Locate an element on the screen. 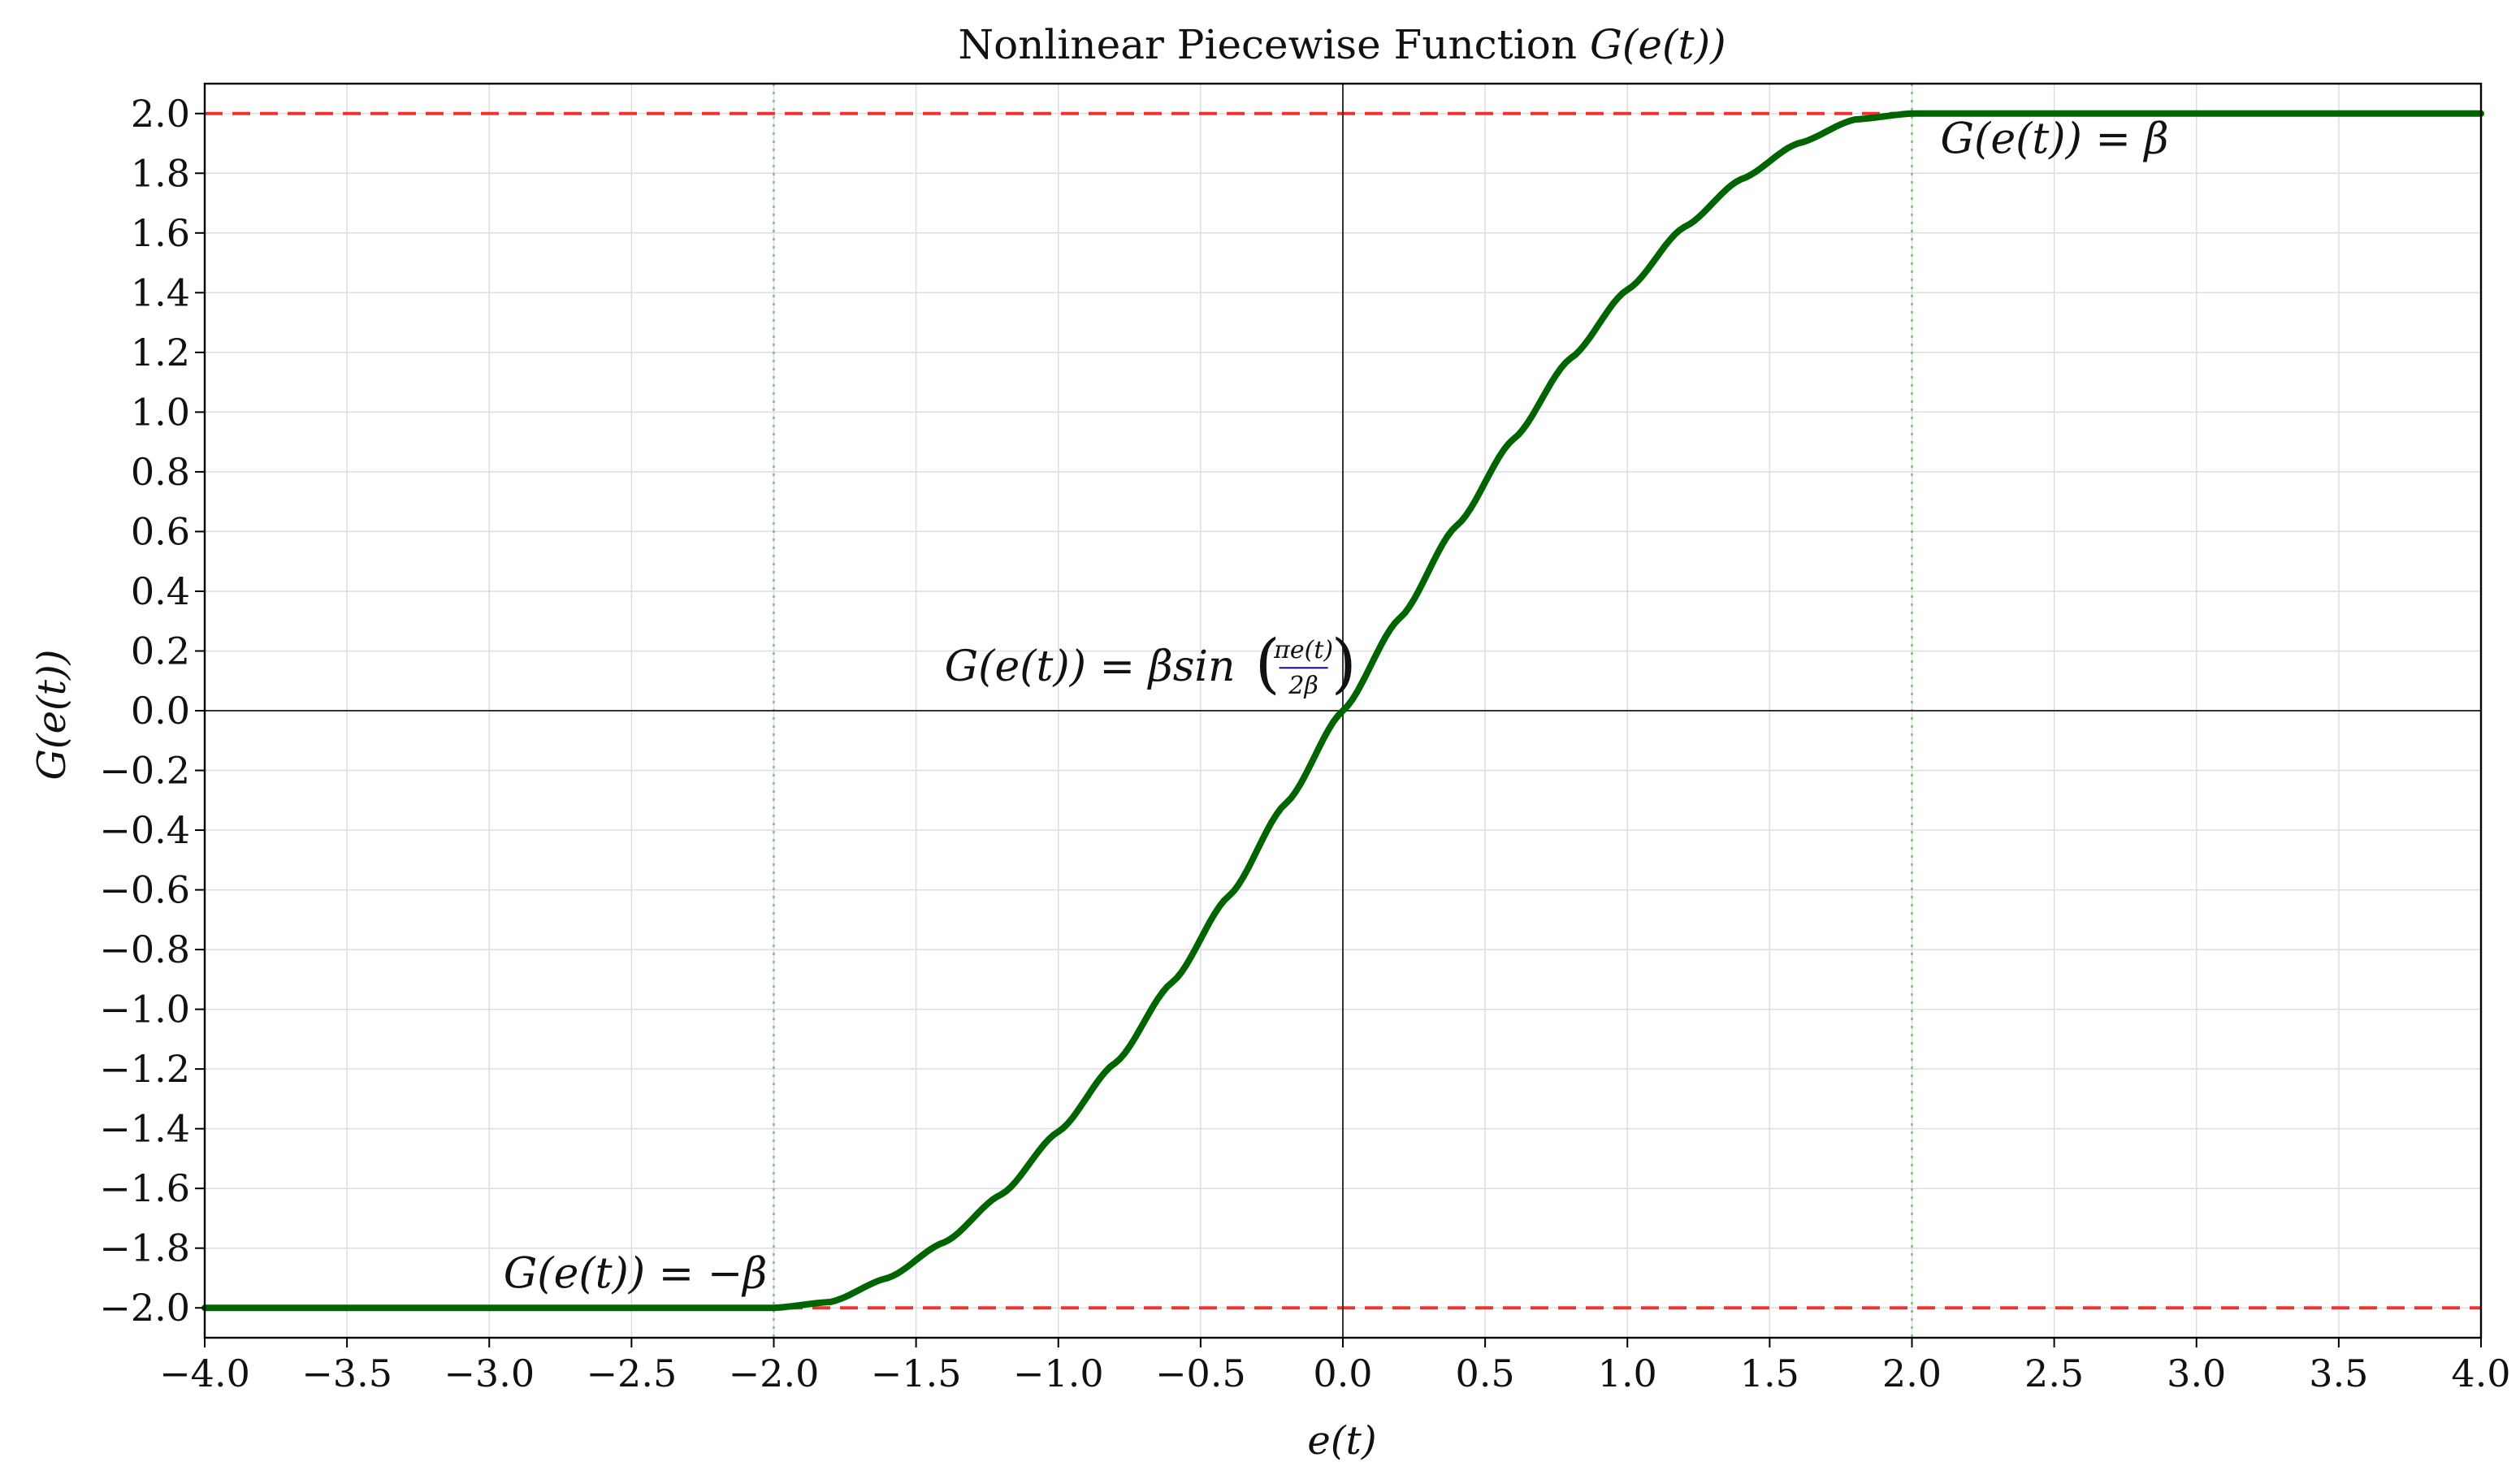 The width and height of the screenshot is (2520, 1475). x-tick-label: 4.0 is located at coordinates (2480, 1373).